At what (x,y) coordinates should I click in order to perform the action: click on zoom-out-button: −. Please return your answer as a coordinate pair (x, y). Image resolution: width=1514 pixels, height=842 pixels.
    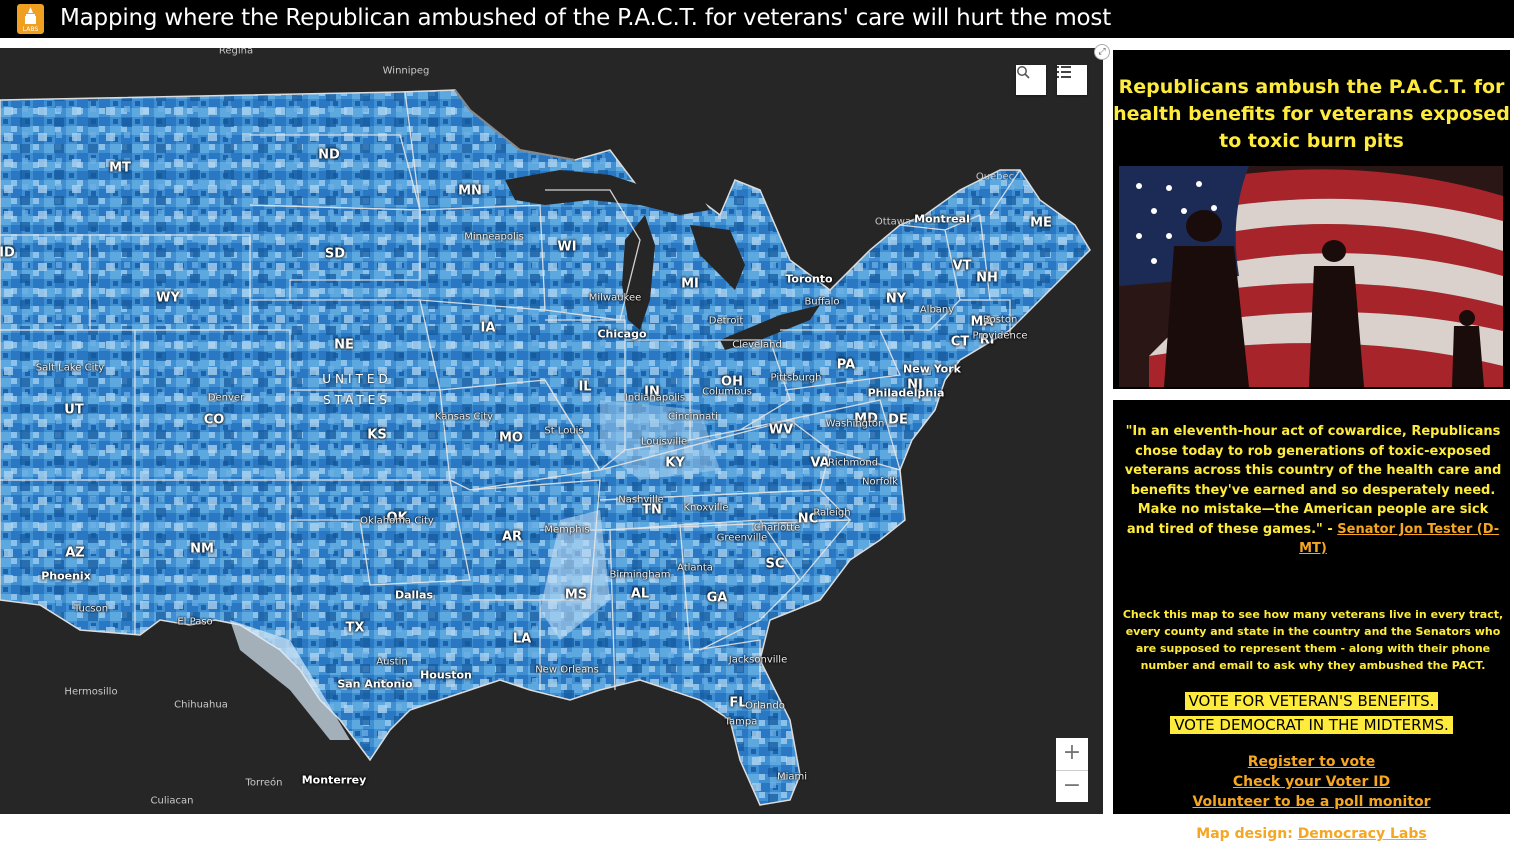
    Looking at the image, I should click on (1072, 785).